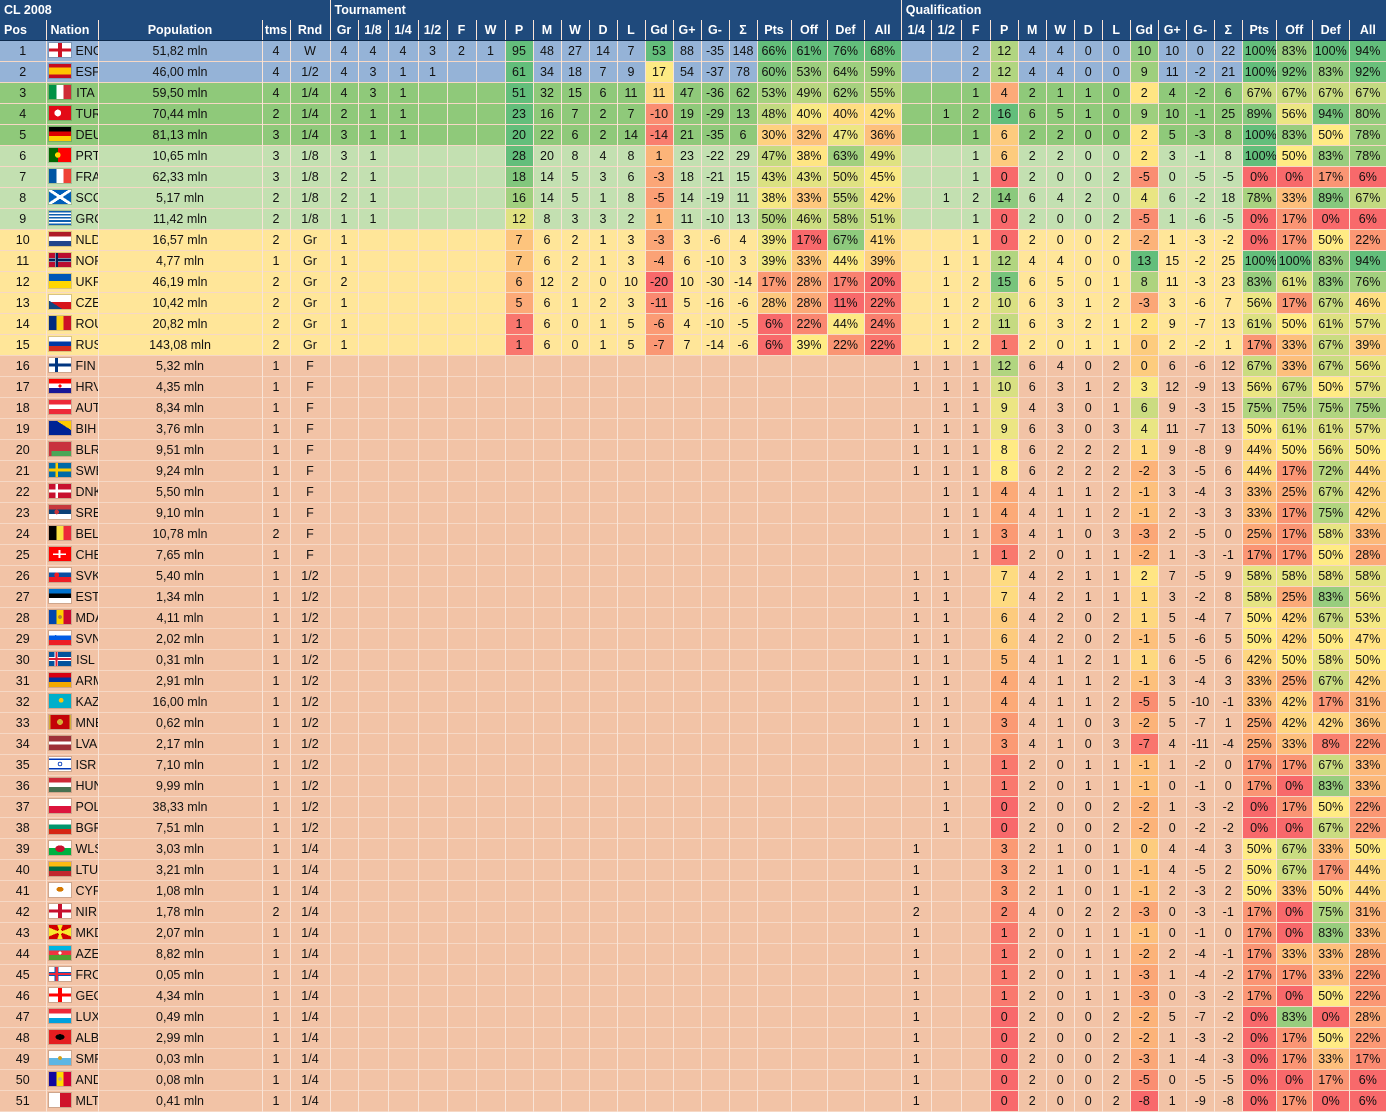 This screenshot has height=1112, width=1386. Describe the element at coordinates (631, 324) in the screenshot. I see `tournament-l-cell: 5` at that location.